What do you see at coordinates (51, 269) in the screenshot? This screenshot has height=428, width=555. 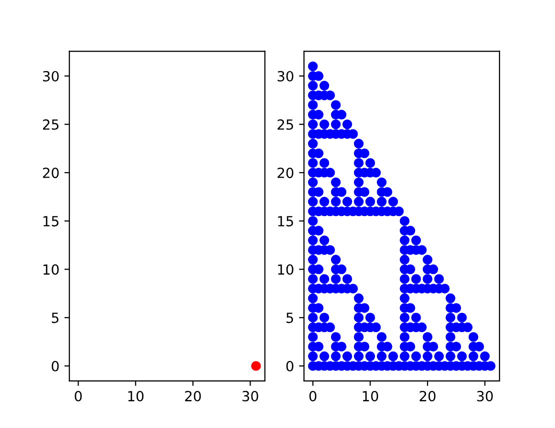 I see `y-tick-label: 10` at bounding box center [51, 269].